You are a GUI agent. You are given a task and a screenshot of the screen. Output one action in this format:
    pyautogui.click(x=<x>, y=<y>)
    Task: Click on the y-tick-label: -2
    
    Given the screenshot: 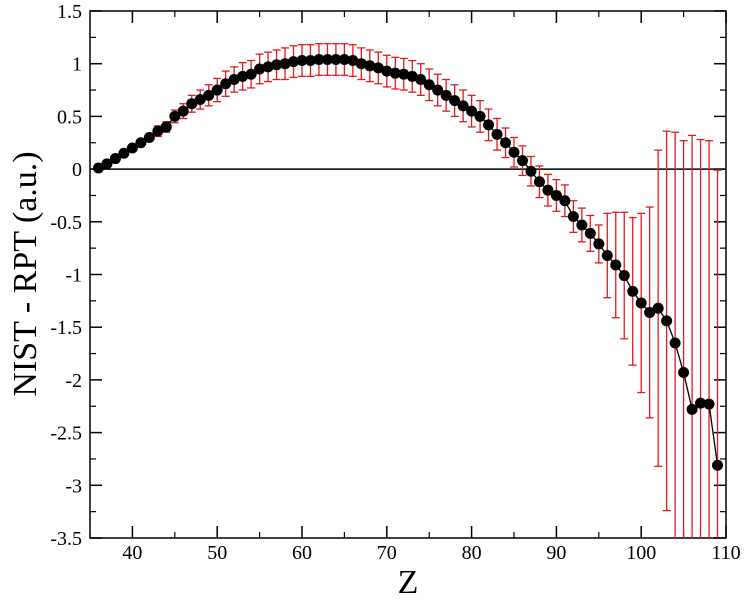 What is the action you would take?
    pyautogui.click(x=73, y=381)
    